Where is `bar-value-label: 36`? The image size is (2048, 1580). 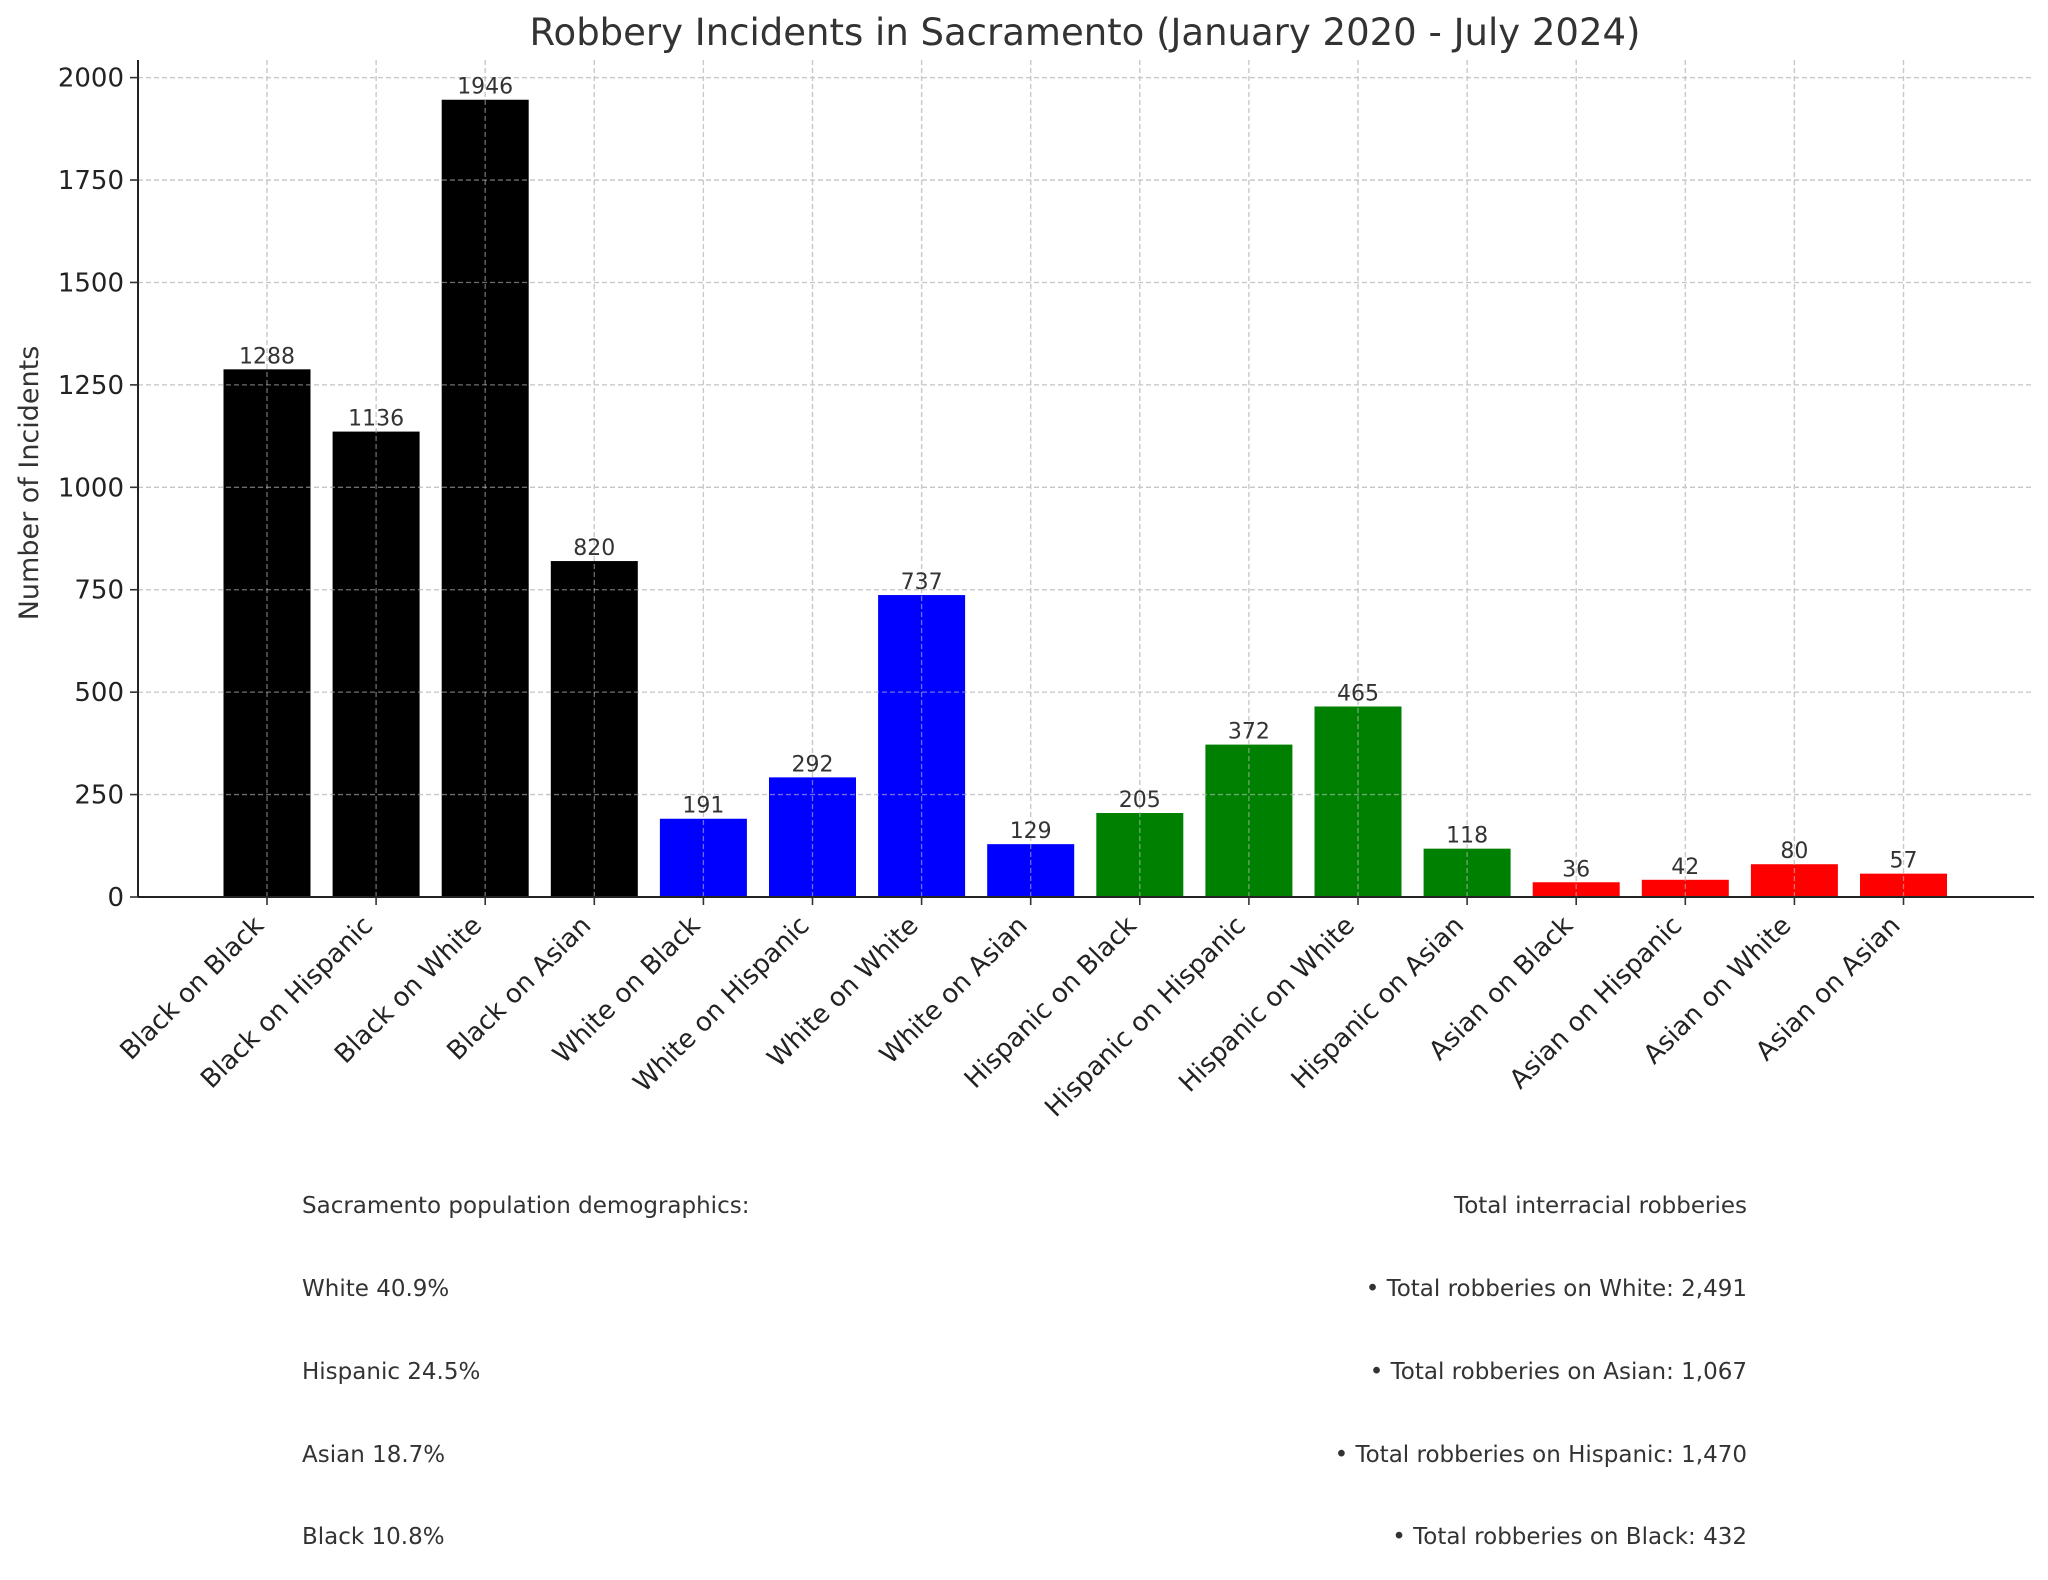 bar-value-label: 36 is located at coordinates (1576, 869).